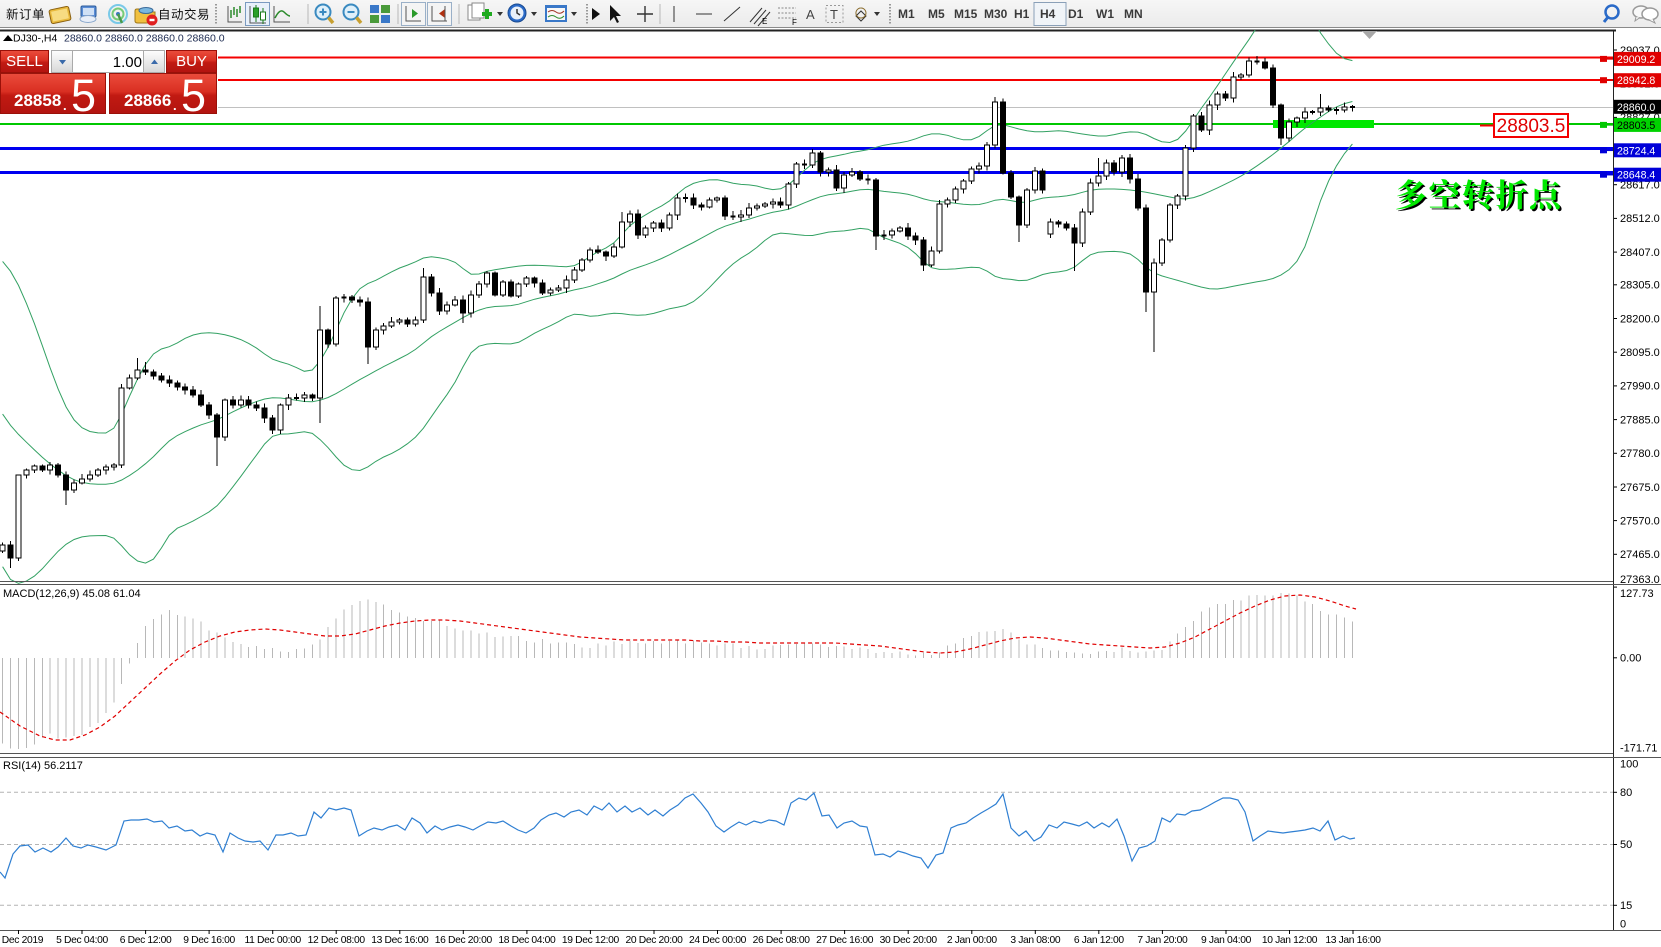 The height and width of the screenshot is (947, 1661). Describe the element at coordinates (1226, 940) in the screenshot. I see `svg-text: 9 Jan 04:00` at that location.